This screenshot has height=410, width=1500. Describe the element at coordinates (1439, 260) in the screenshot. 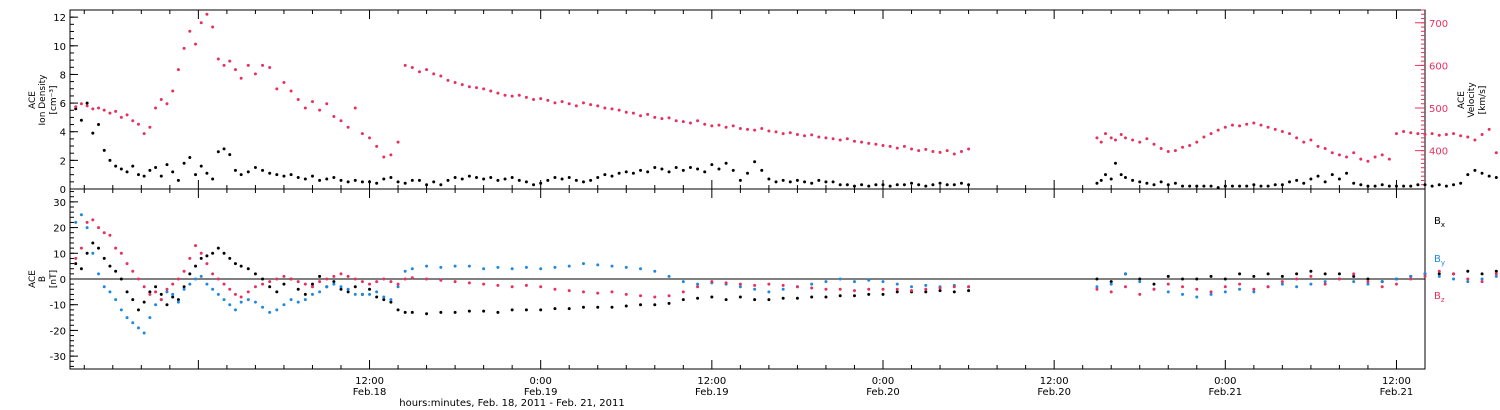

I see `legend-by: By` at that location.